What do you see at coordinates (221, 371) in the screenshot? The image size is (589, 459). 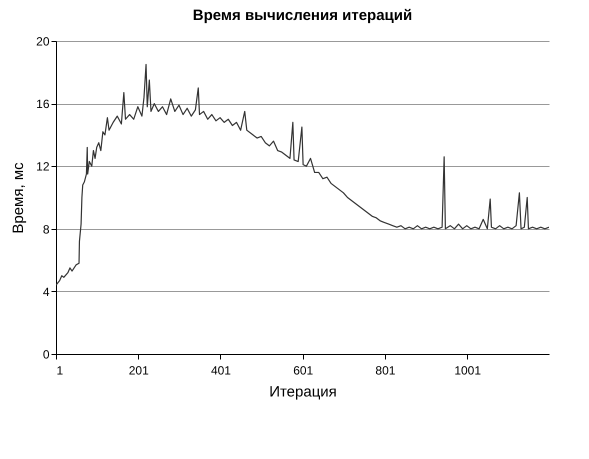 I see `x-tick-label: 401` at bounding box center [221, 371].